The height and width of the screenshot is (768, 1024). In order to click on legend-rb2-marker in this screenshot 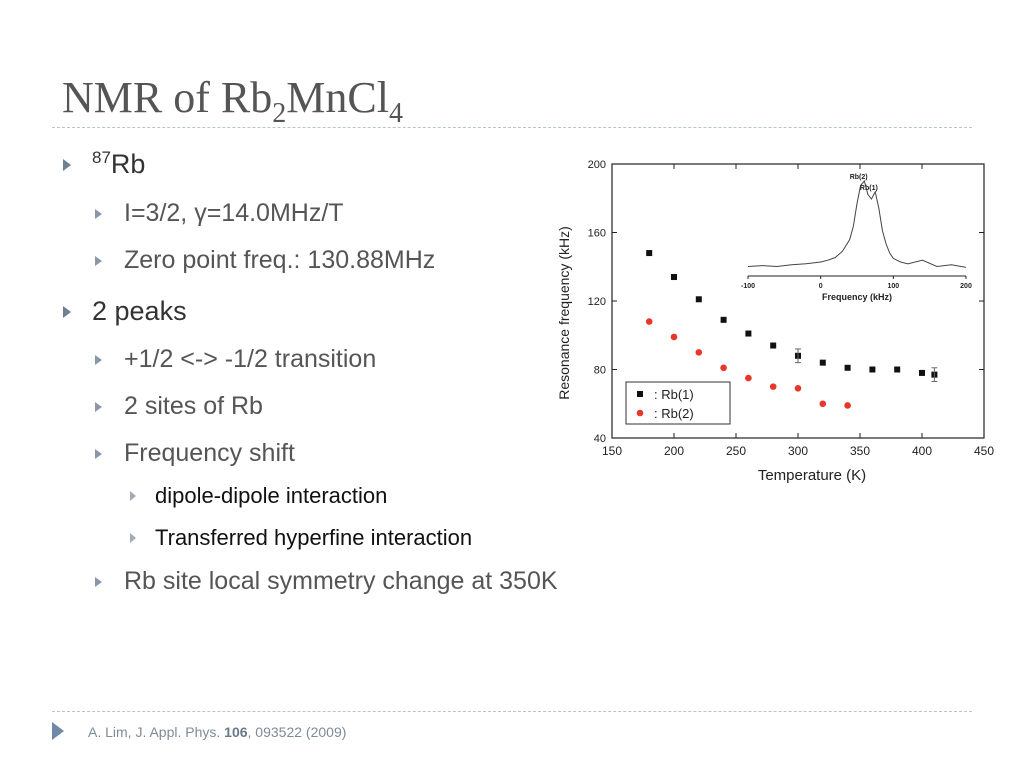, I will do `click(640, 413)`.